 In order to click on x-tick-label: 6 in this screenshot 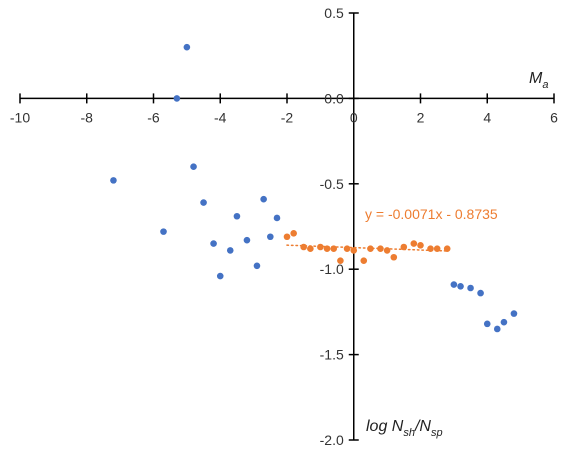, I will do `click(554, 117)`.